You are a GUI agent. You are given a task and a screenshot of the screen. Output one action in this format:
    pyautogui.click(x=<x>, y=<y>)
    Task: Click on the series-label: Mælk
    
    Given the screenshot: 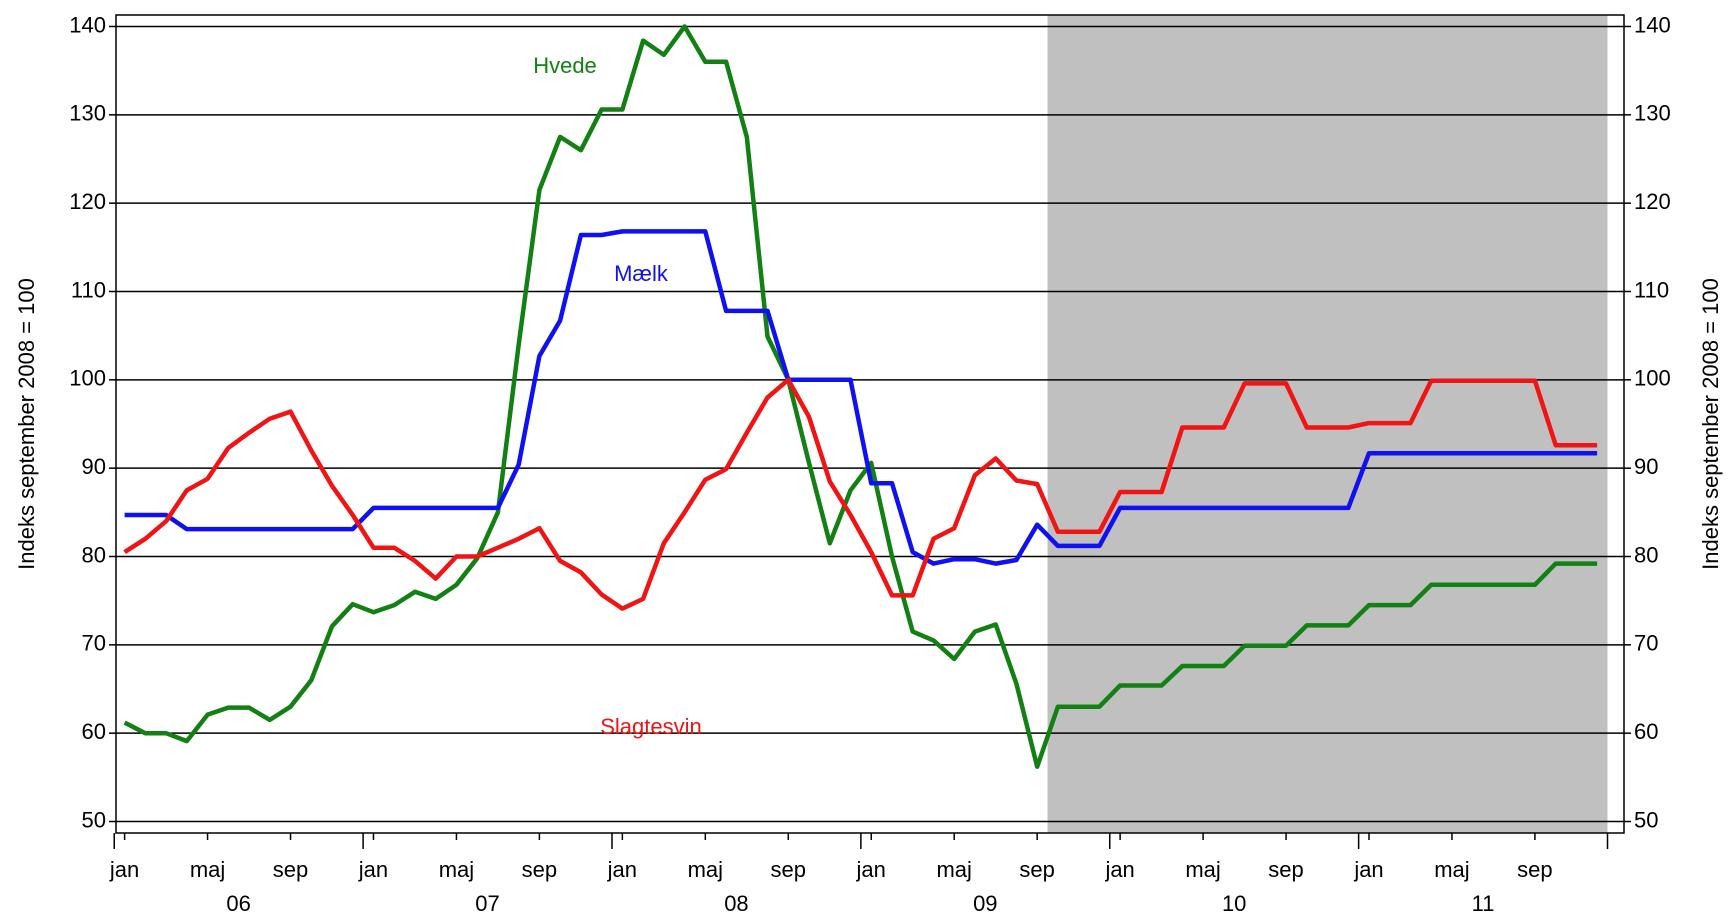 What is the action you would take?
    pyautogui.click(x=641, y=273)
    